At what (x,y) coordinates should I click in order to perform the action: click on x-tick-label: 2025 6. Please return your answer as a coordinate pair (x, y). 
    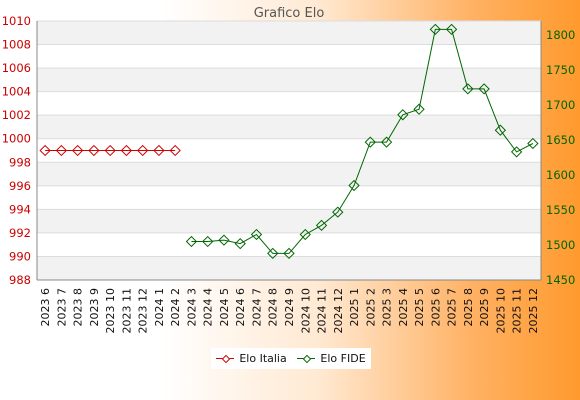
    Looking at the image, I should click on (435, 307).